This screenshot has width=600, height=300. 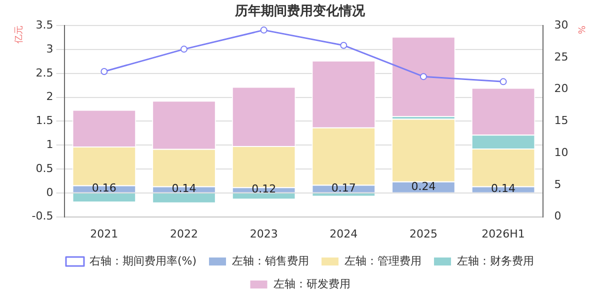 I want to click on y-tick-label: 0.5, so click(x=45, y=168).